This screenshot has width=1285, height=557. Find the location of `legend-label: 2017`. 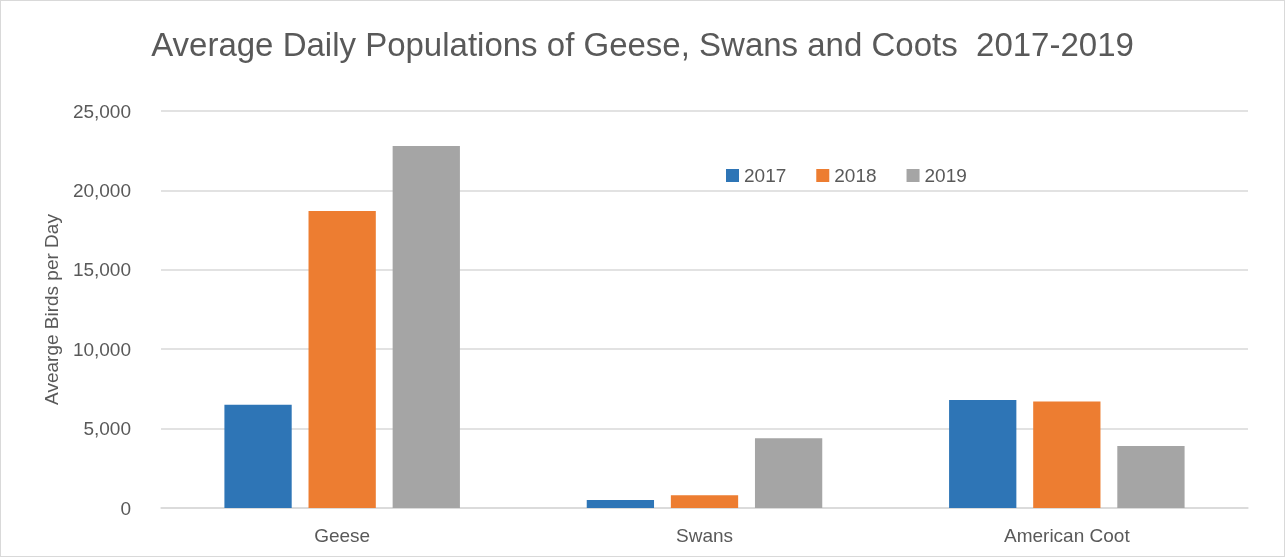

legend-label: 2017 is located at coordinates (765, 175).